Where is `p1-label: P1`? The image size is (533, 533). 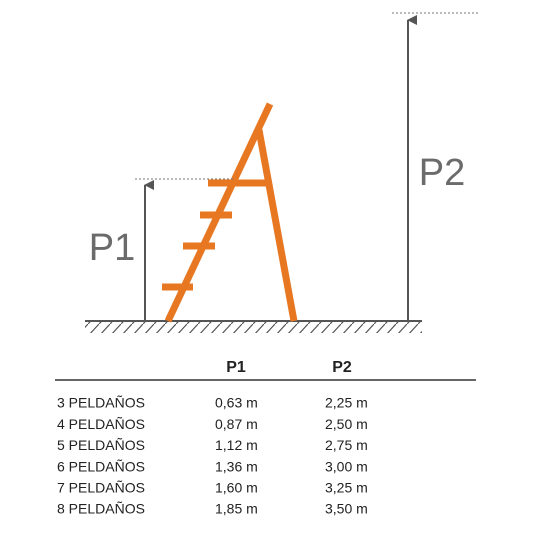 p1-label: P1 is located at coordinates (112, 248).